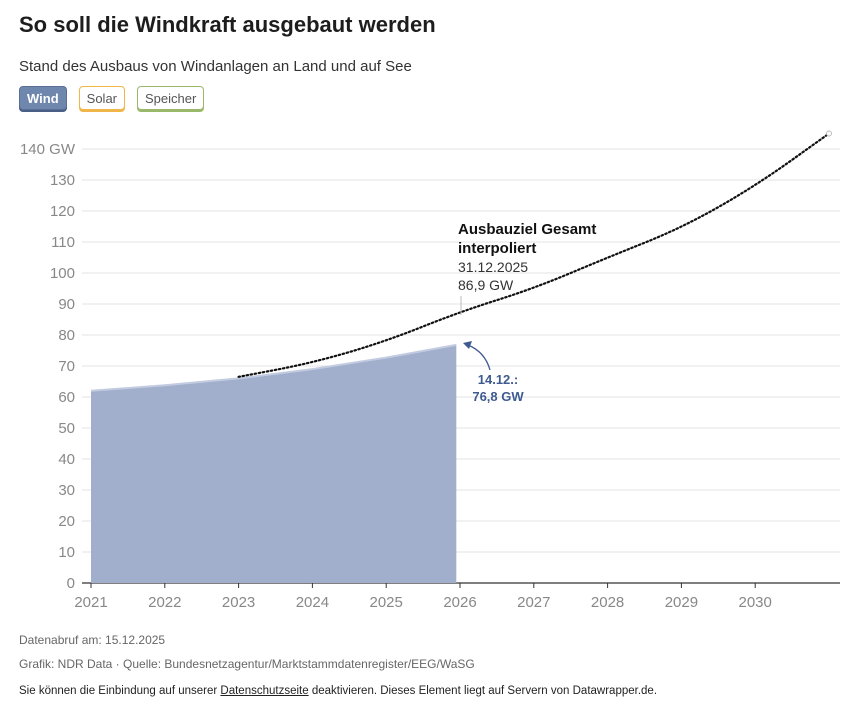  What do you see at coordinates (607, 602) in the screenshot?
I see `x-tick-label: 2028` at bounding box center [607, 602].